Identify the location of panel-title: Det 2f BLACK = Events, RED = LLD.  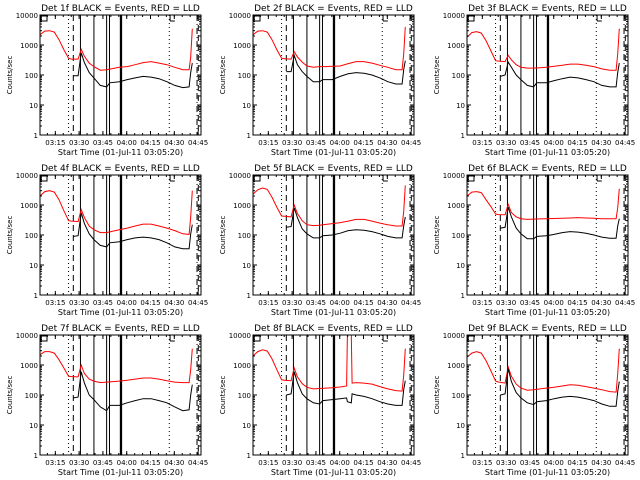
(333, 9).